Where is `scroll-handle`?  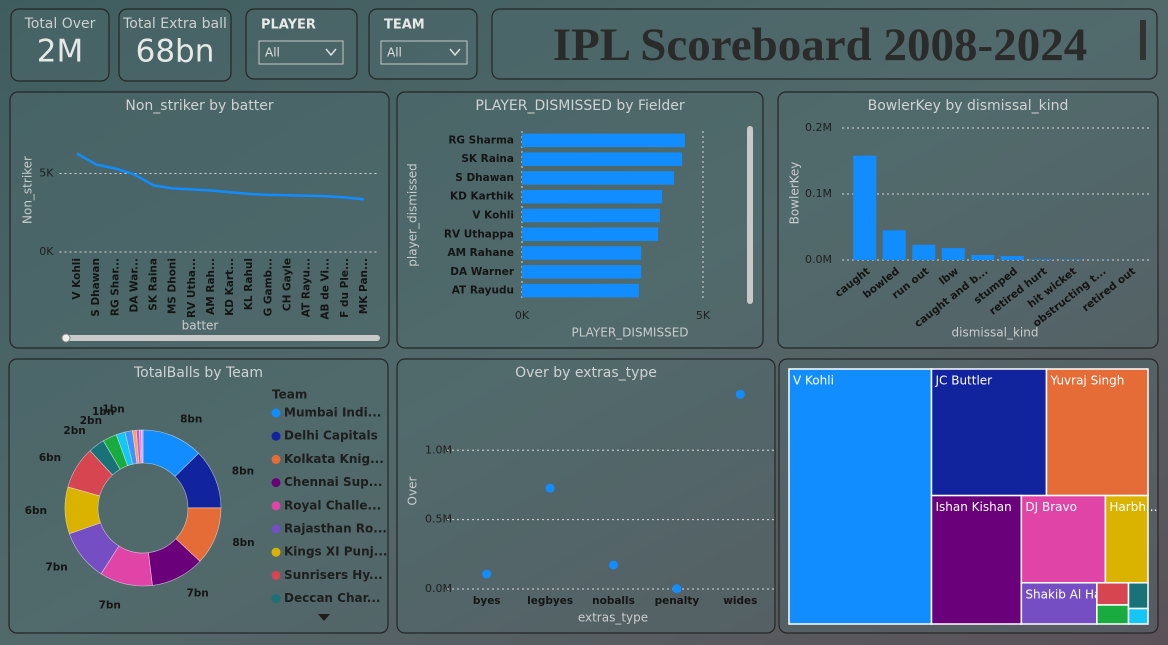
scroll-handle is located at coordinates (66, 338).